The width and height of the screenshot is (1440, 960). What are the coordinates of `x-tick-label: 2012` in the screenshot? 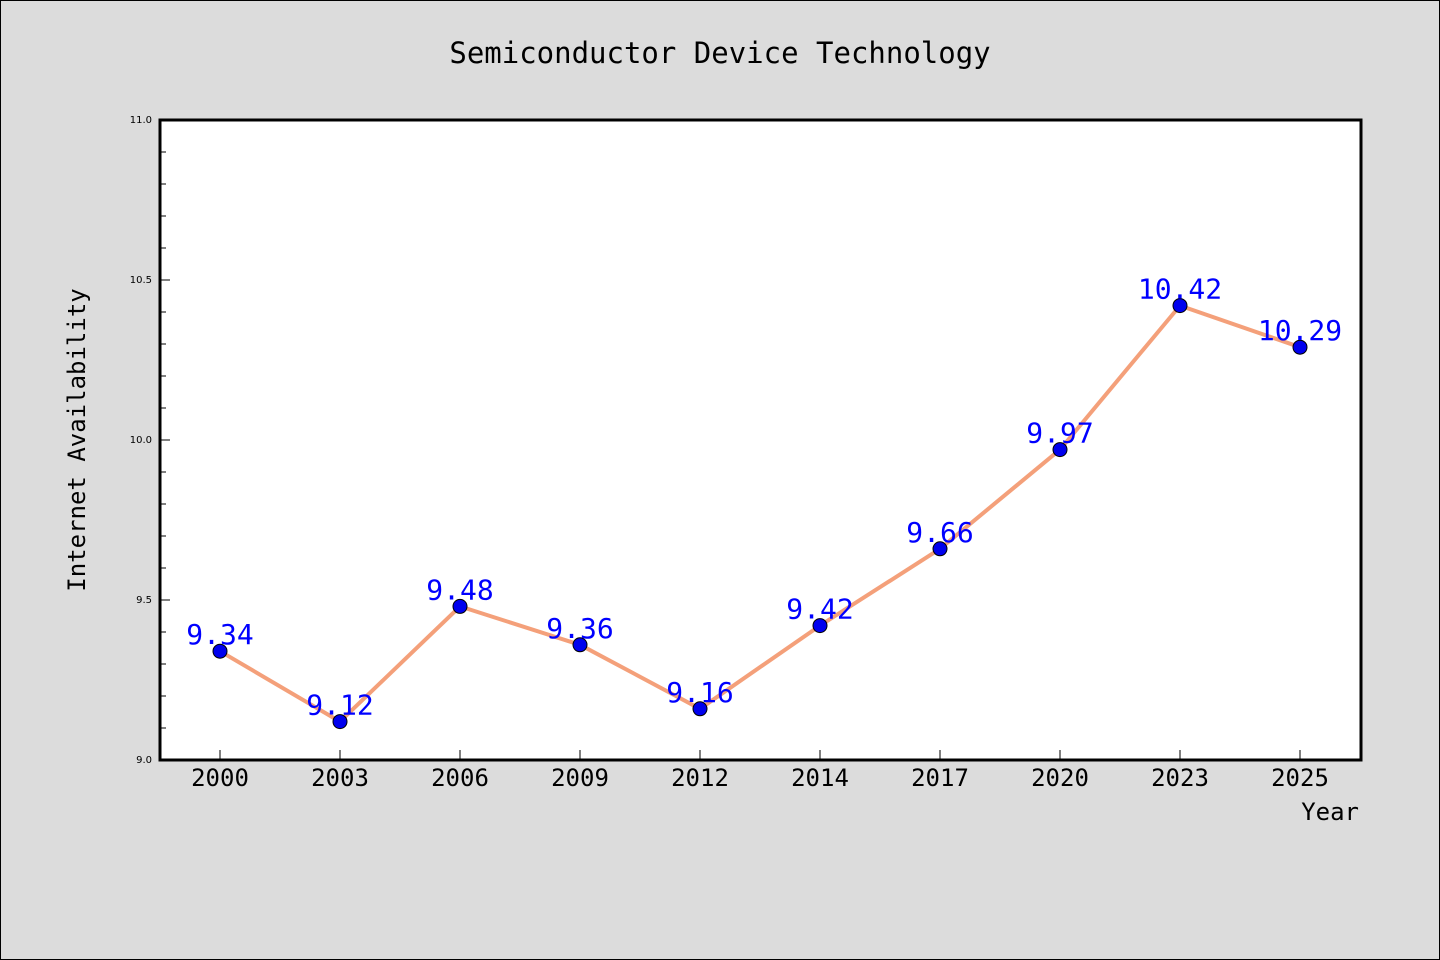 It's located at (700, 778).